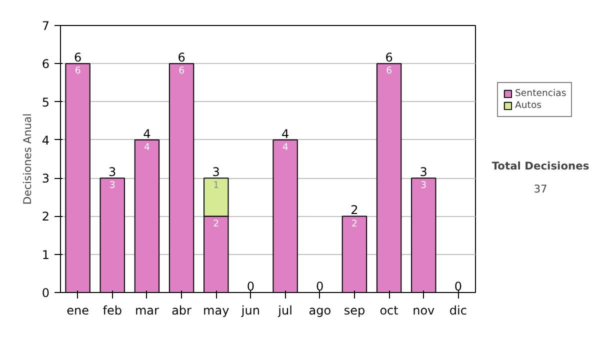 Image resolution: width=600 pixels, height=340 pixels. Describe the element at coordinates (46, 255) in the screenshot. I see `y-tick-label: 1` at that location.